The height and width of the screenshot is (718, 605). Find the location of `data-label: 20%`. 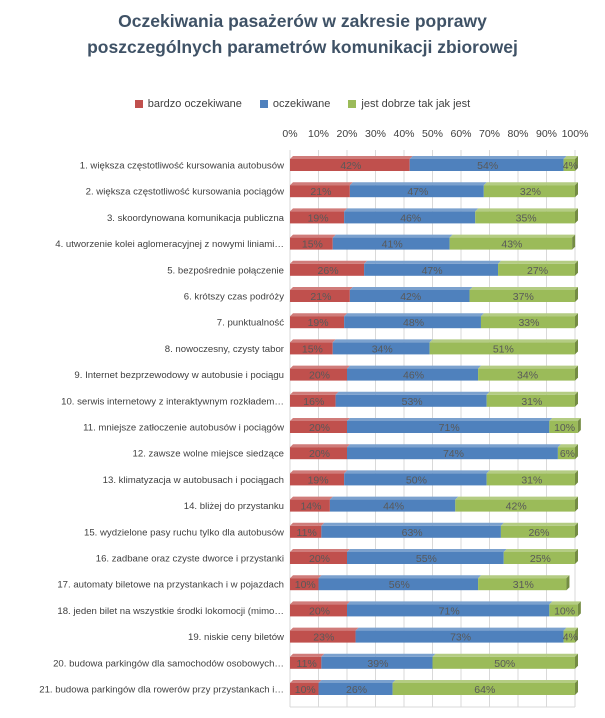

data-label: 20% is located at coordinates (319, 376).